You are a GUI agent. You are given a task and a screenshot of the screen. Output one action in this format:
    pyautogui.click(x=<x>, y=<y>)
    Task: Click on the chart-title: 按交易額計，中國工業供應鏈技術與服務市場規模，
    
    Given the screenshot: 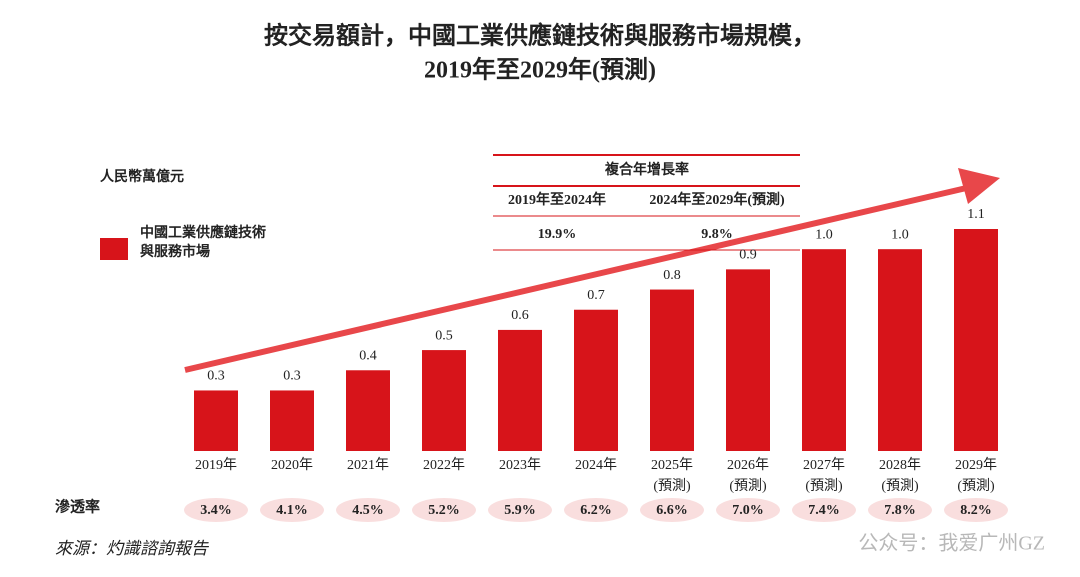 What is the action you would take?
    pyautogui.click(x=540, y=36)
    